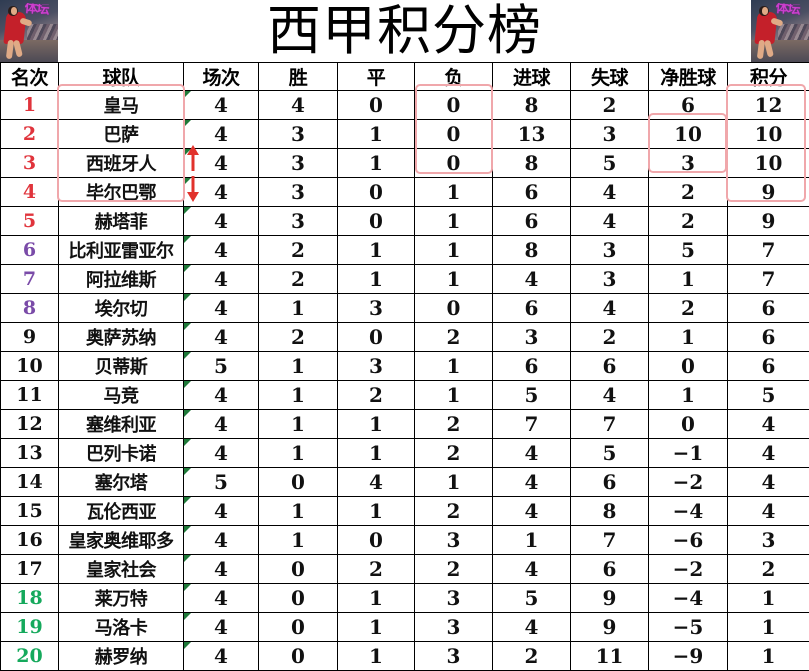 This screenshot has height=671, width=809. Describe the element at coordinates (30, 279) in the screenshot. I see `rank-cell: 7` at that location.